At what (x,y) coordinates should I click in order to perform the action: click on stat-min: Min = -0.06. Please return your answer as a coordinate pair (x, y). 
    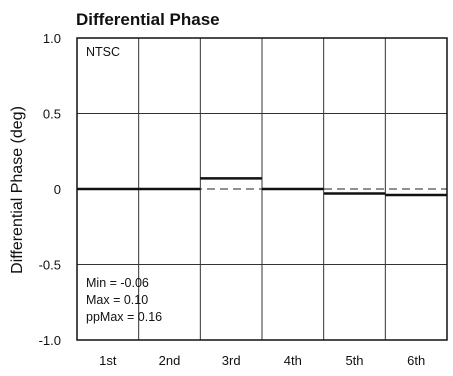
    Looking at the image, I should click on (117, 283).